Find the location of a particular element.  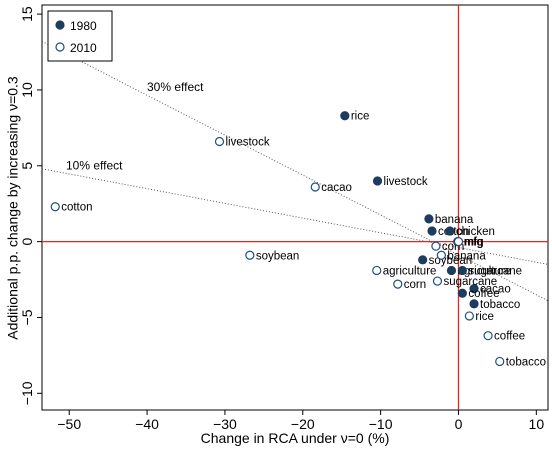

y-tick-label: 5 is located at coordinates (27, 166).